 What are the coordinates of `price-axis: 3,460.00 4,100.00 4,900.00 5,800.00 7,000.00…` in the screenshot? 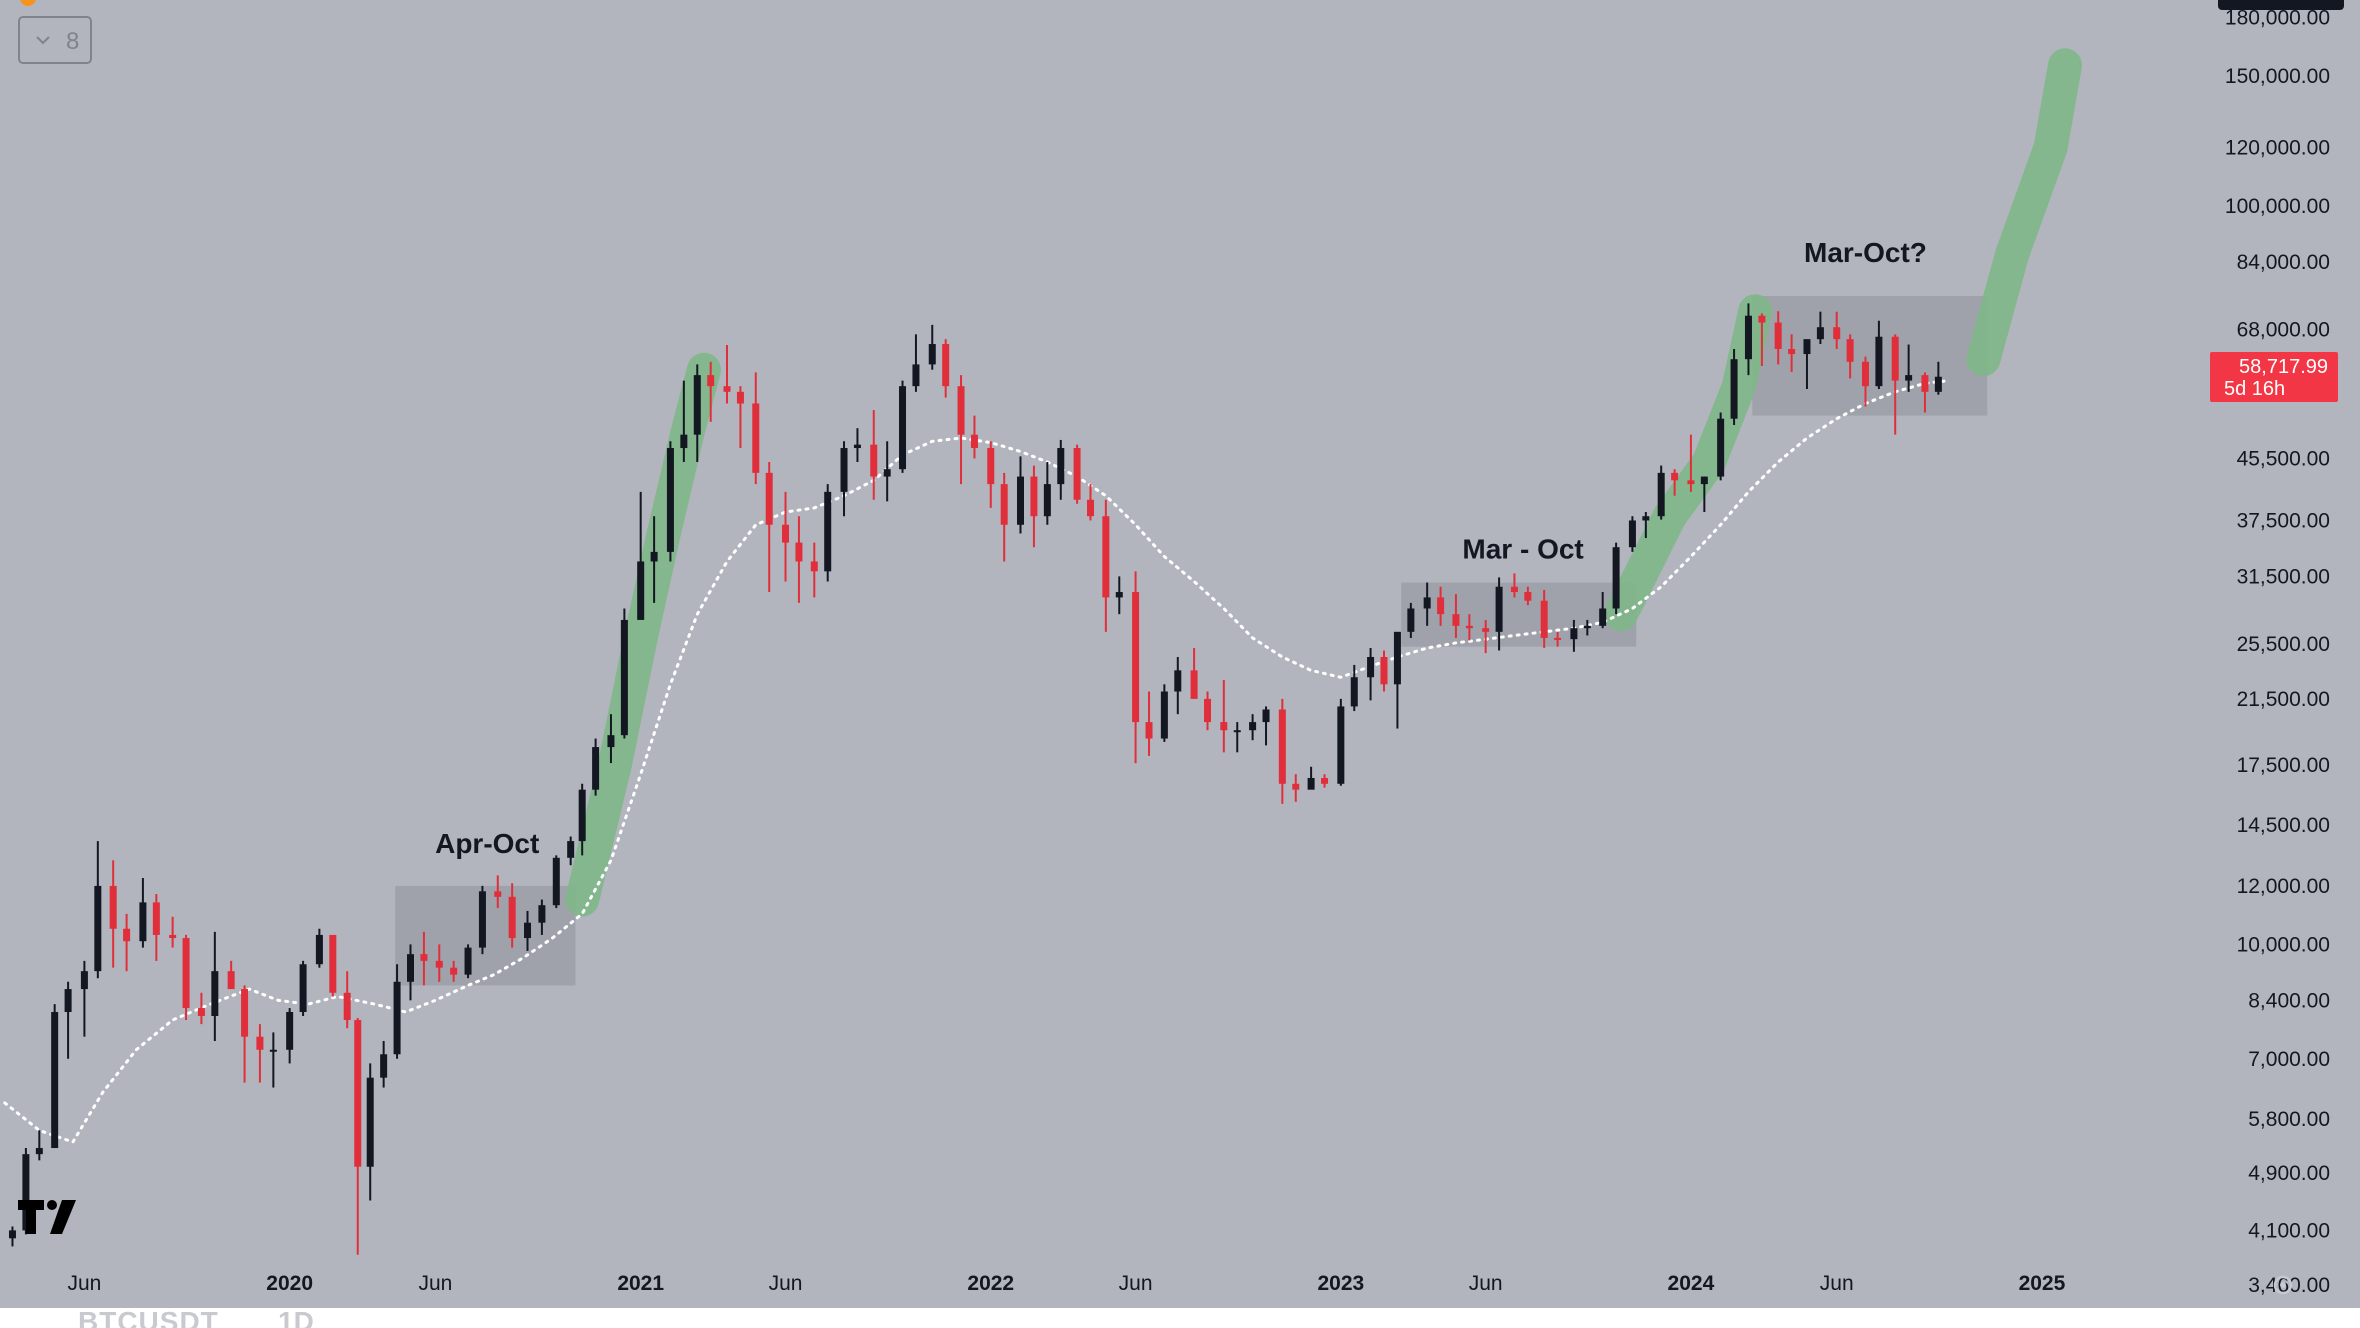 It's located at (2277, 651).